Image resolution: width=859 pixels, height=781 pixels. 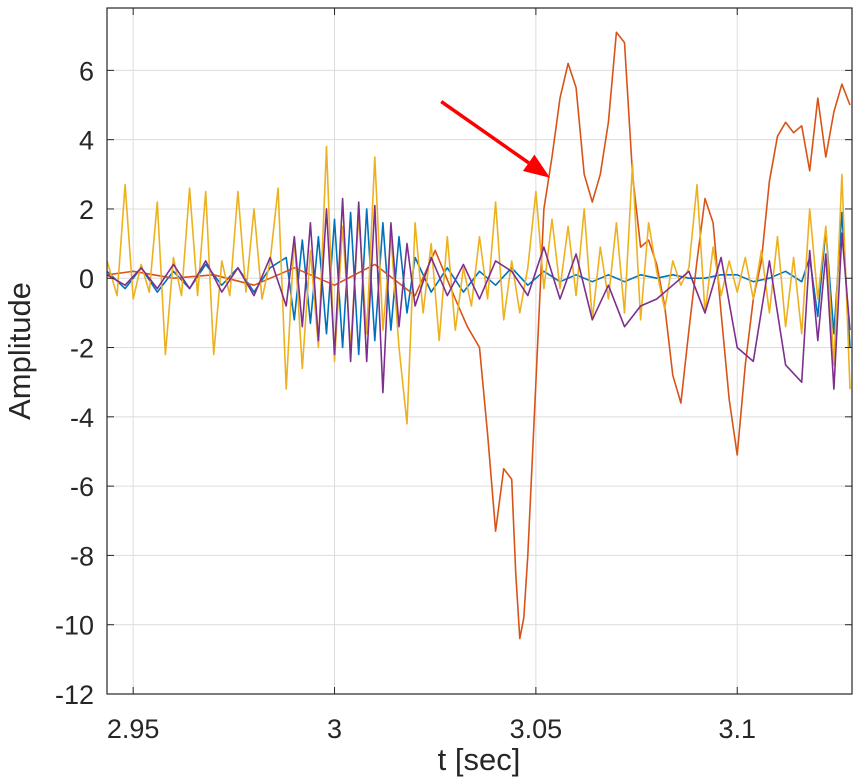 What do you see at coordinates (536, 166) in the screenshot?
I see `arrow-head` at bounding box center [536, 166].